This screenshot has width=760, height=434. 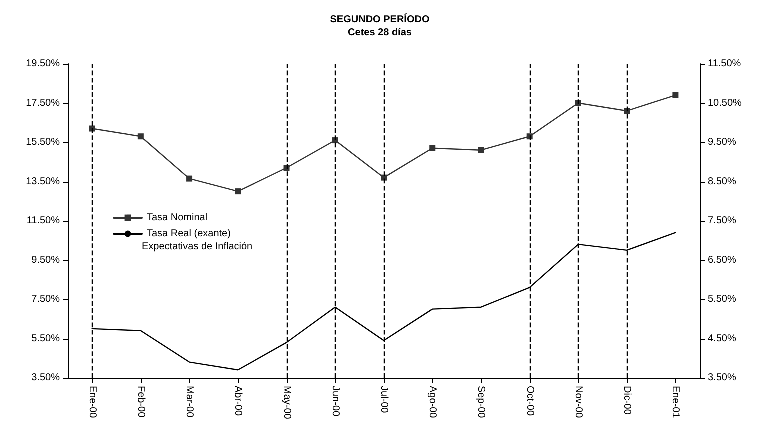 I want to click on y2-tick-label: 4.50%, so click(x=722, y=338).